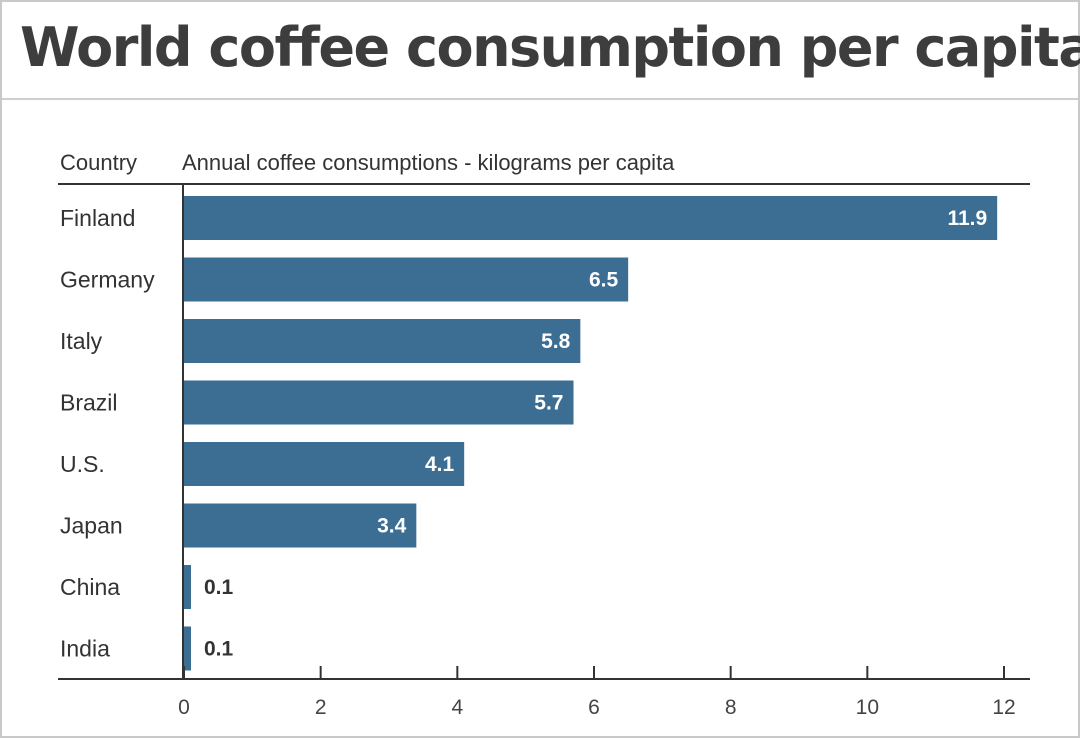 Image resolution: width=1080 pixels, height=738 pixels. I want to click on category-label-japan: Japan, so click(91, 526).